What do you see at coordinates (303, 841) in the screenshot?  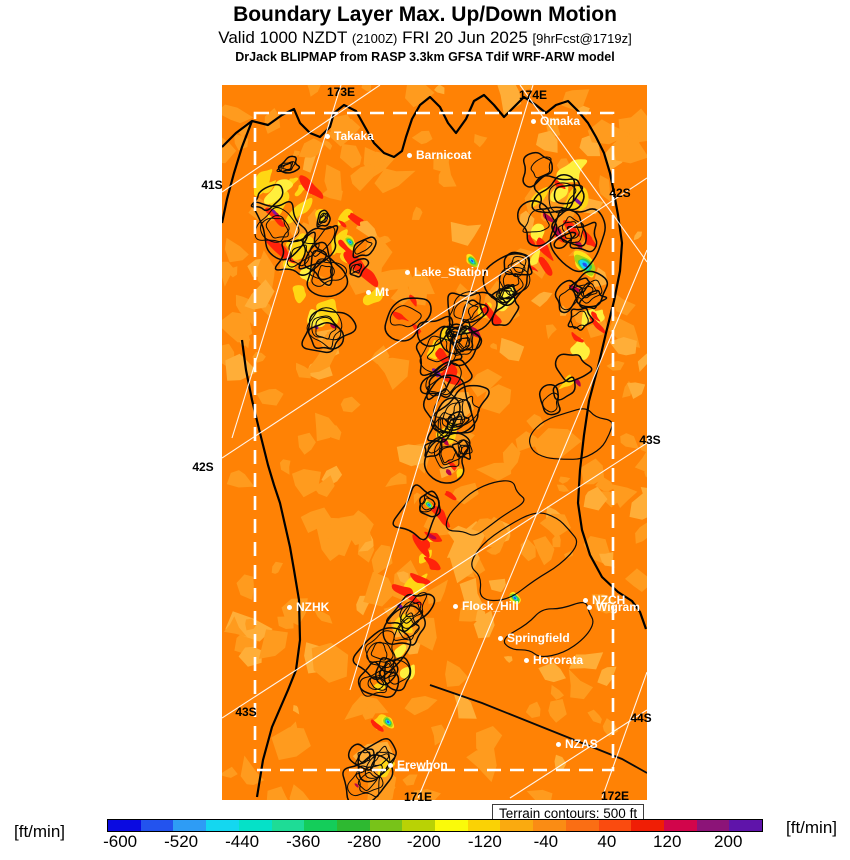 I see `colorbar-tick--360: -360` at bounding box center [303, 841].